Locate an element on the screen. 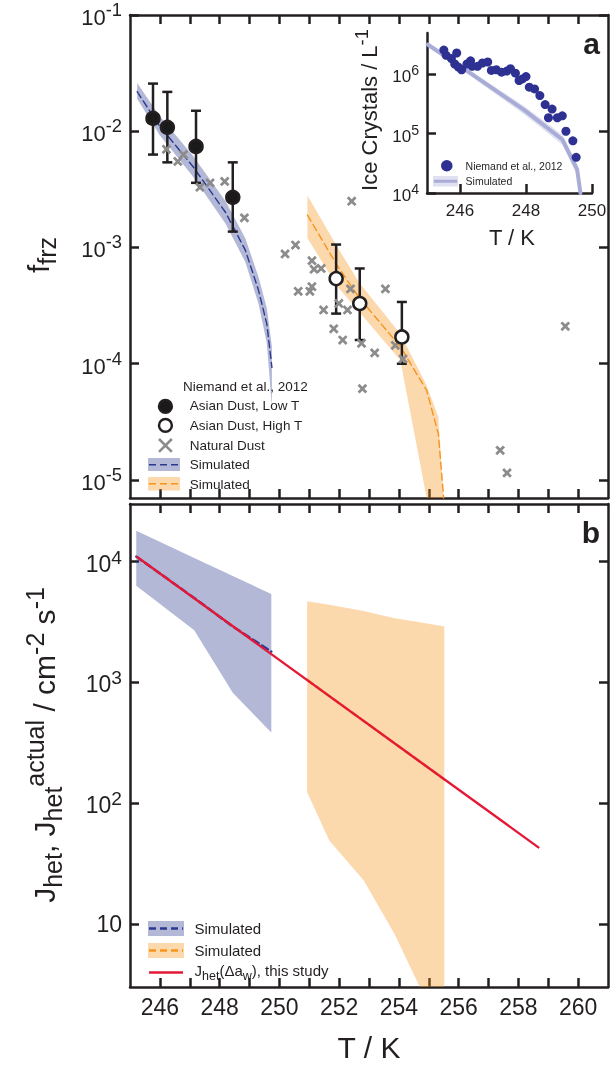 This screenshot has height=1072, width=611. y-tick-label: 10$^{-1}$ is located at coordinates (101, 15).